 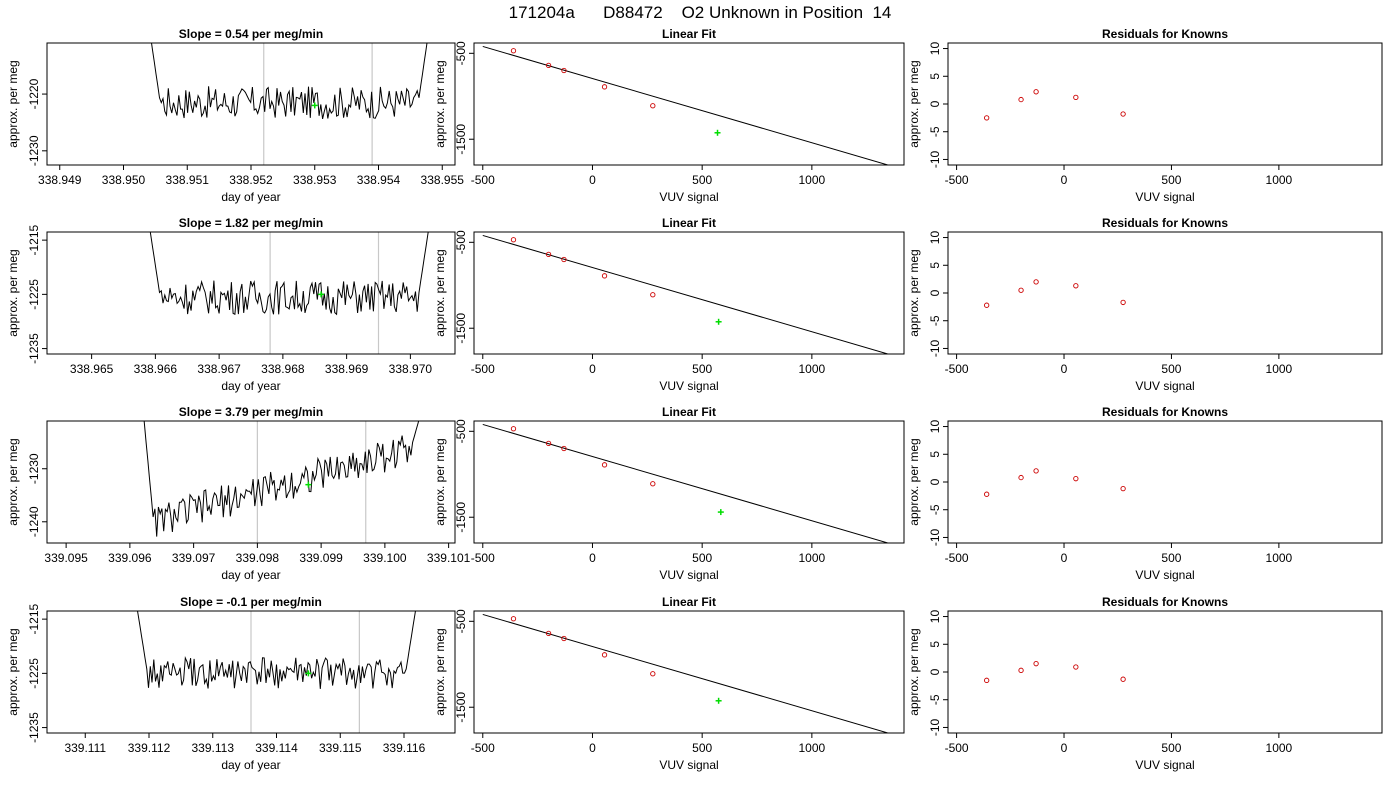 What do you see at coordinates (689, 34) in the screenshot?
I see `panel-title: Linear Fit` at bounding box center [689, 34].